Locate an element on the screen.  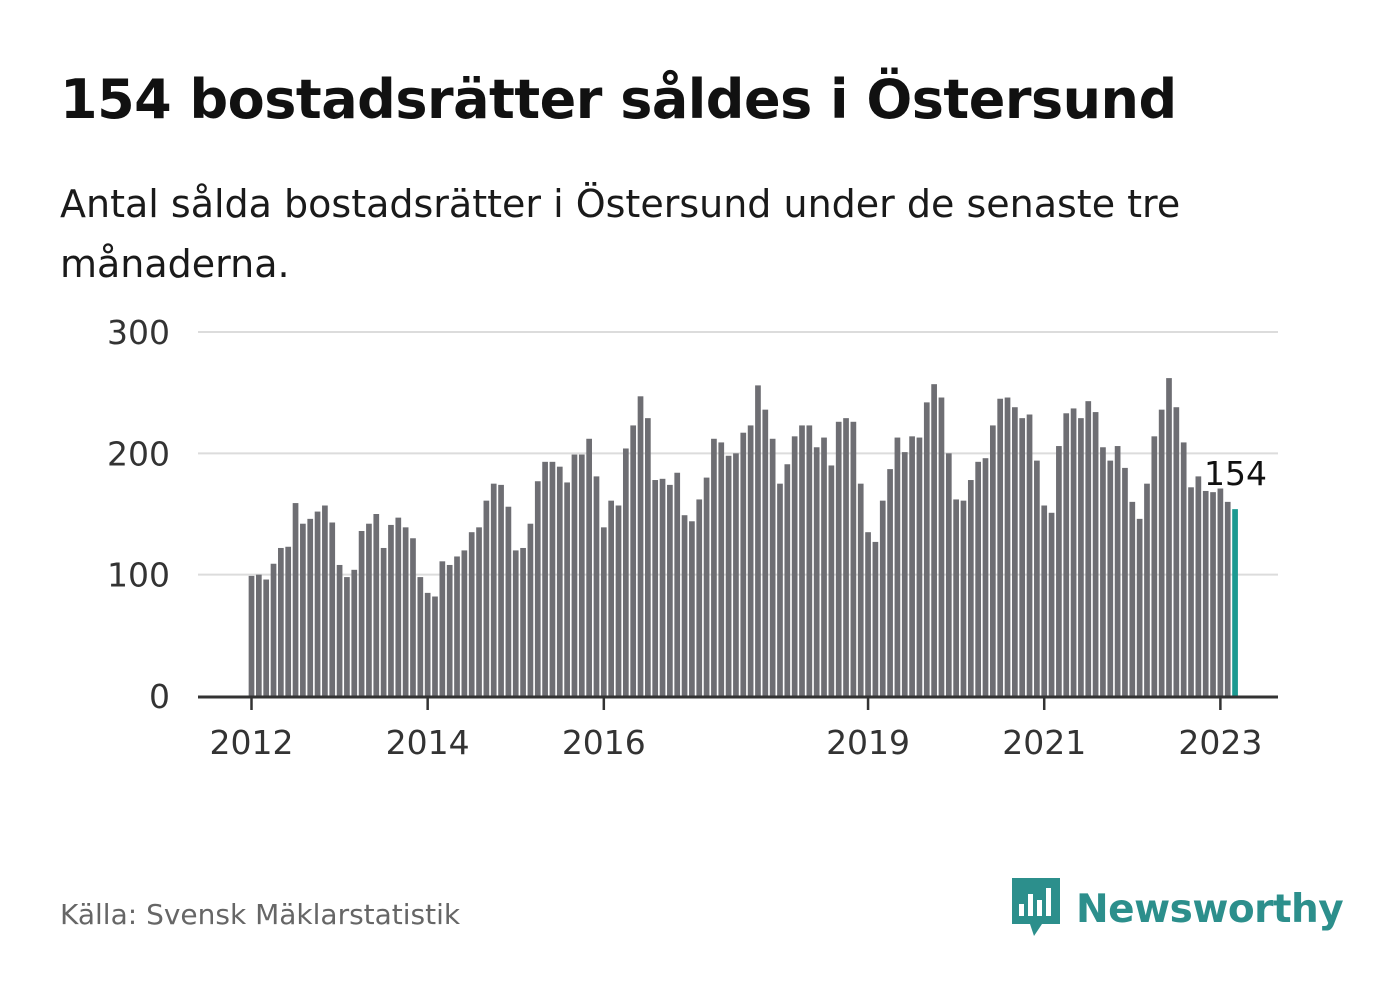
x-tick-label: 2016 is located at coordinates (604, 742).